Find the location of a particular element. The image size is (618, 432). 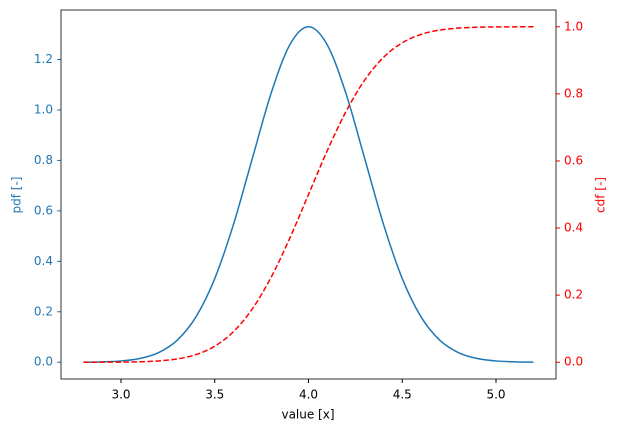

y2-tick-label: 0.4 is located at coordinates (573, 228).